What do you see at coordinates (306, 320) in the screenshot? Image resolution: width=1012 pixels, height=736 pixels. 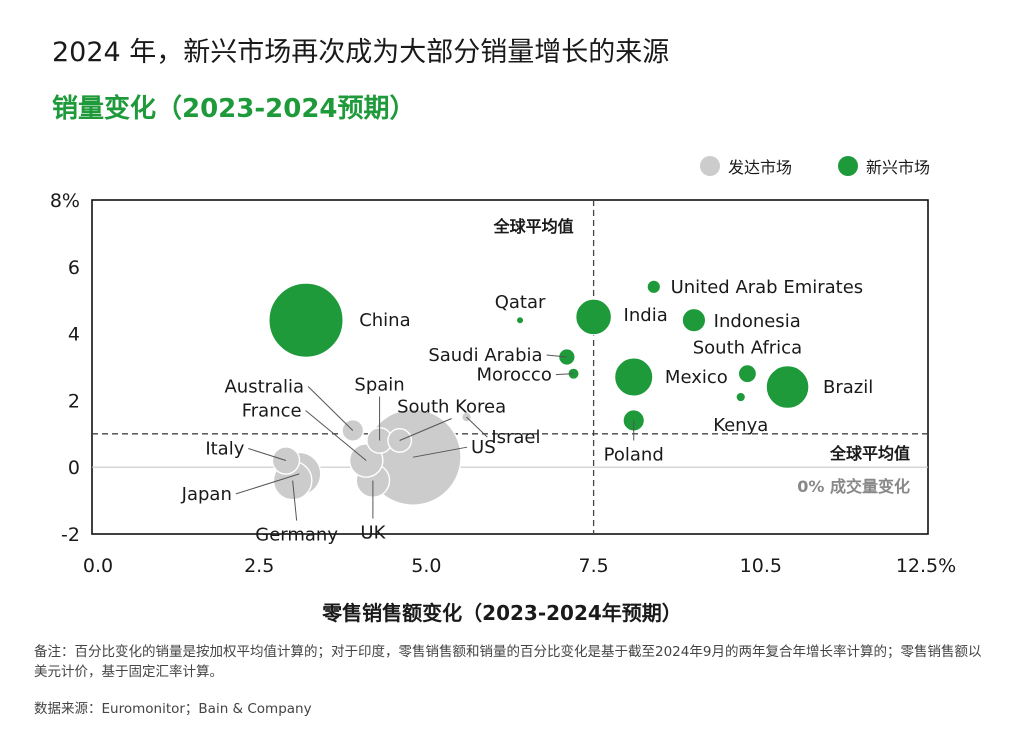 I see `bubble-china` at bounding box center [306, 320].